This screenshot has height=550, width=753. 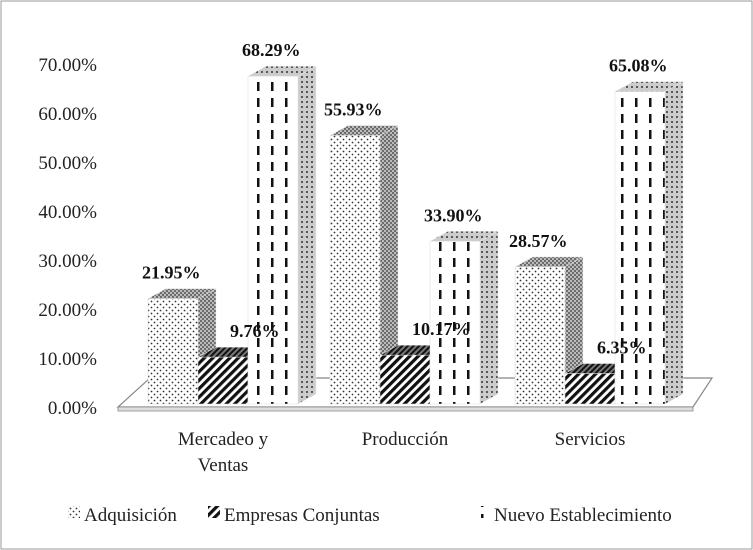 I want to click on data-label: 65.08%, so click(x=638, y=66).